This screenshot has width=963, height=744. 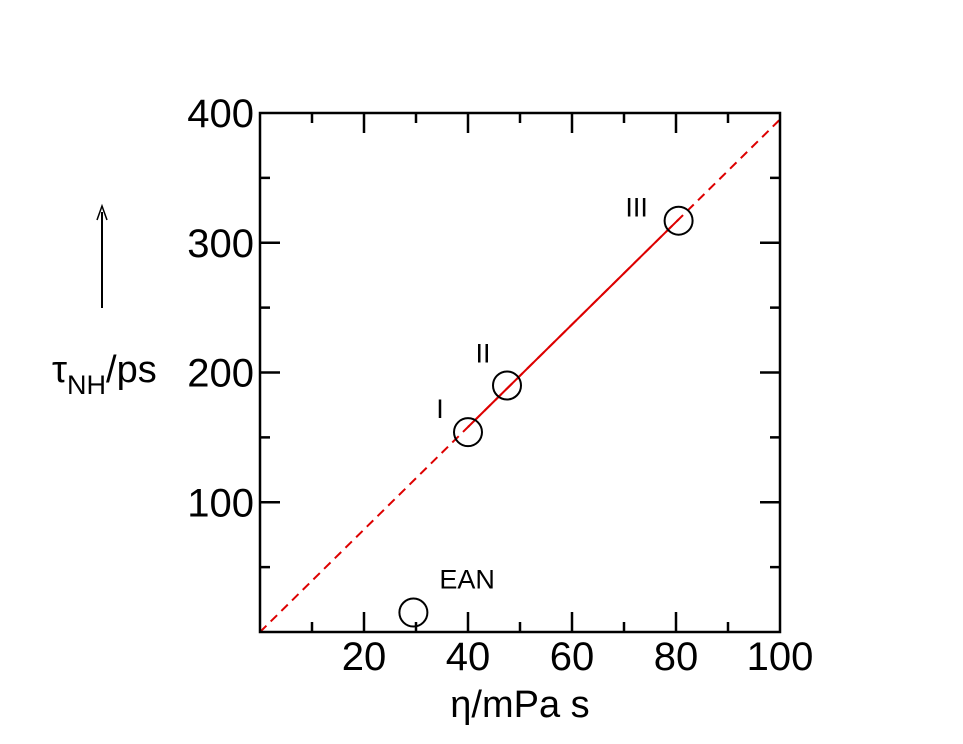 I want to click on data-point-label: II, so click(x=482, y=353).